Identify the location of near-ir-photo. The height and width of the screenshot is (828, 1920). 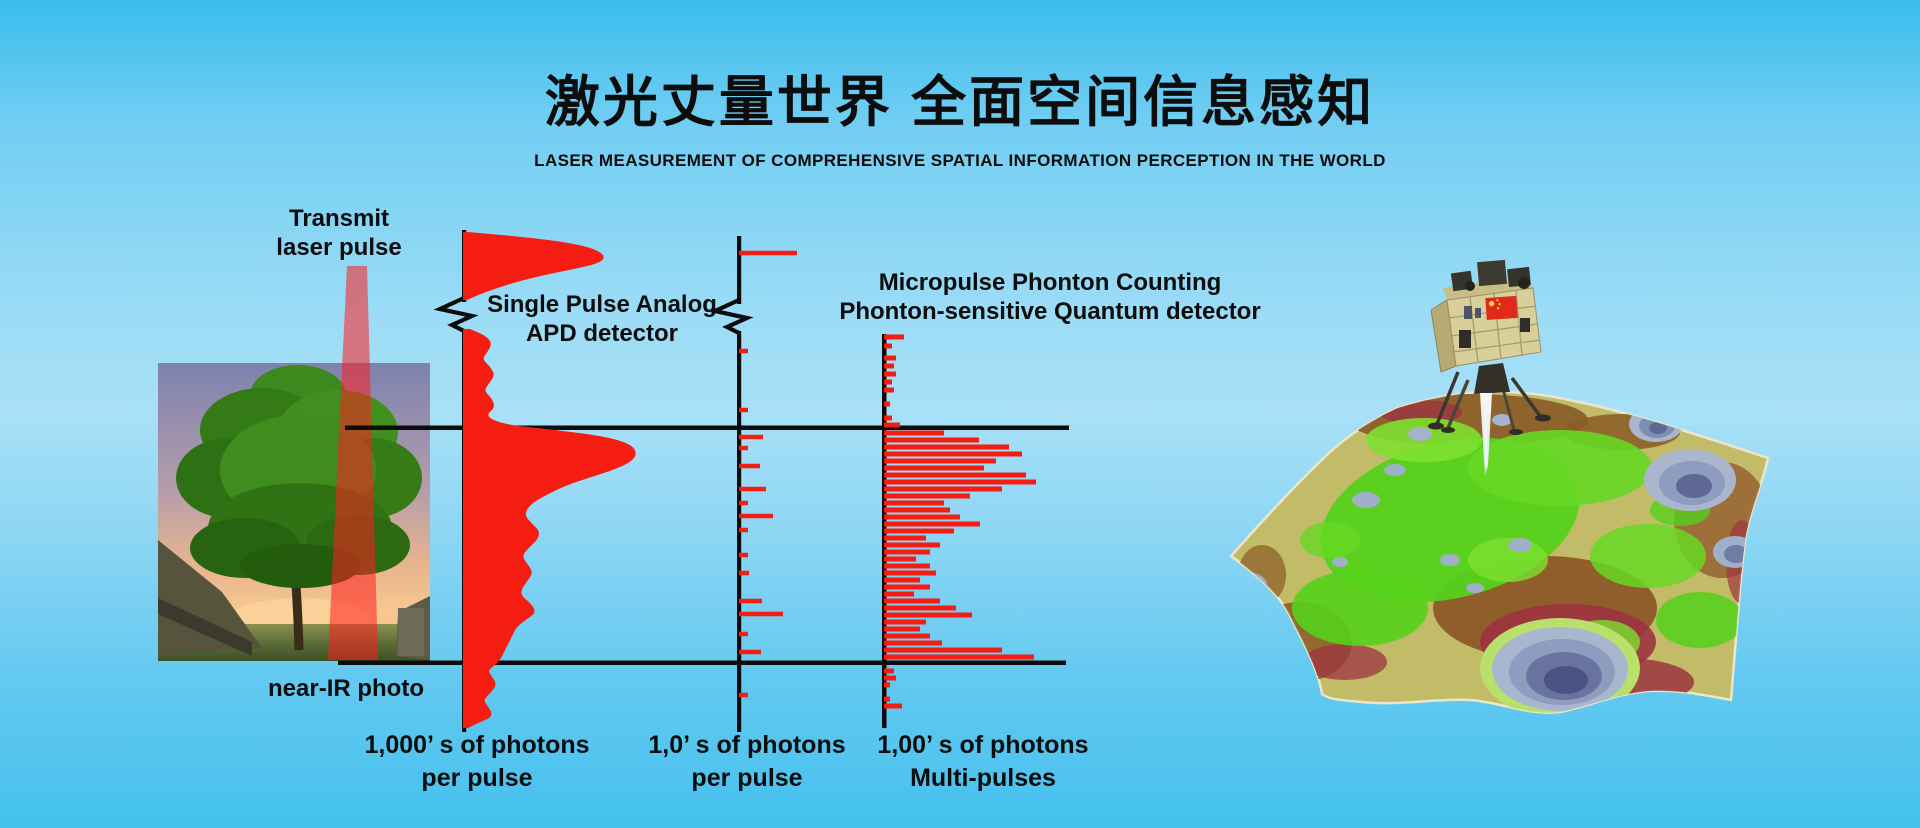
(294, 512).